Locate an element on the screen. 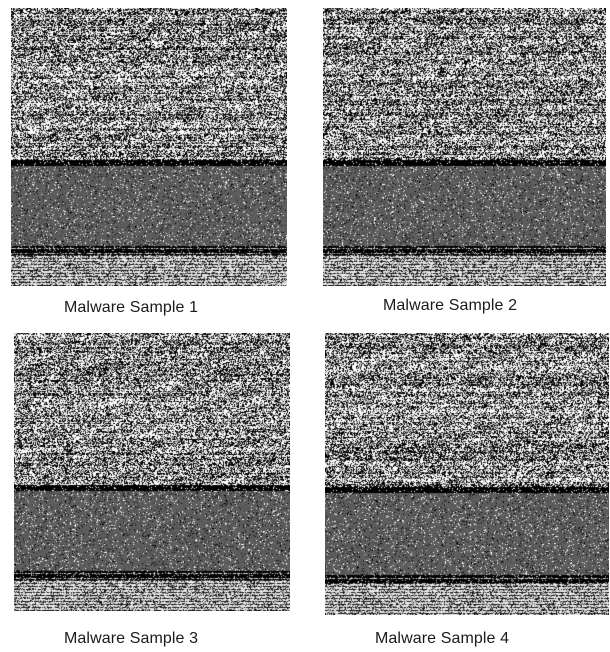  malware-sample-2-caption: Malware Sample 2 is located at coordinates (450, 305).